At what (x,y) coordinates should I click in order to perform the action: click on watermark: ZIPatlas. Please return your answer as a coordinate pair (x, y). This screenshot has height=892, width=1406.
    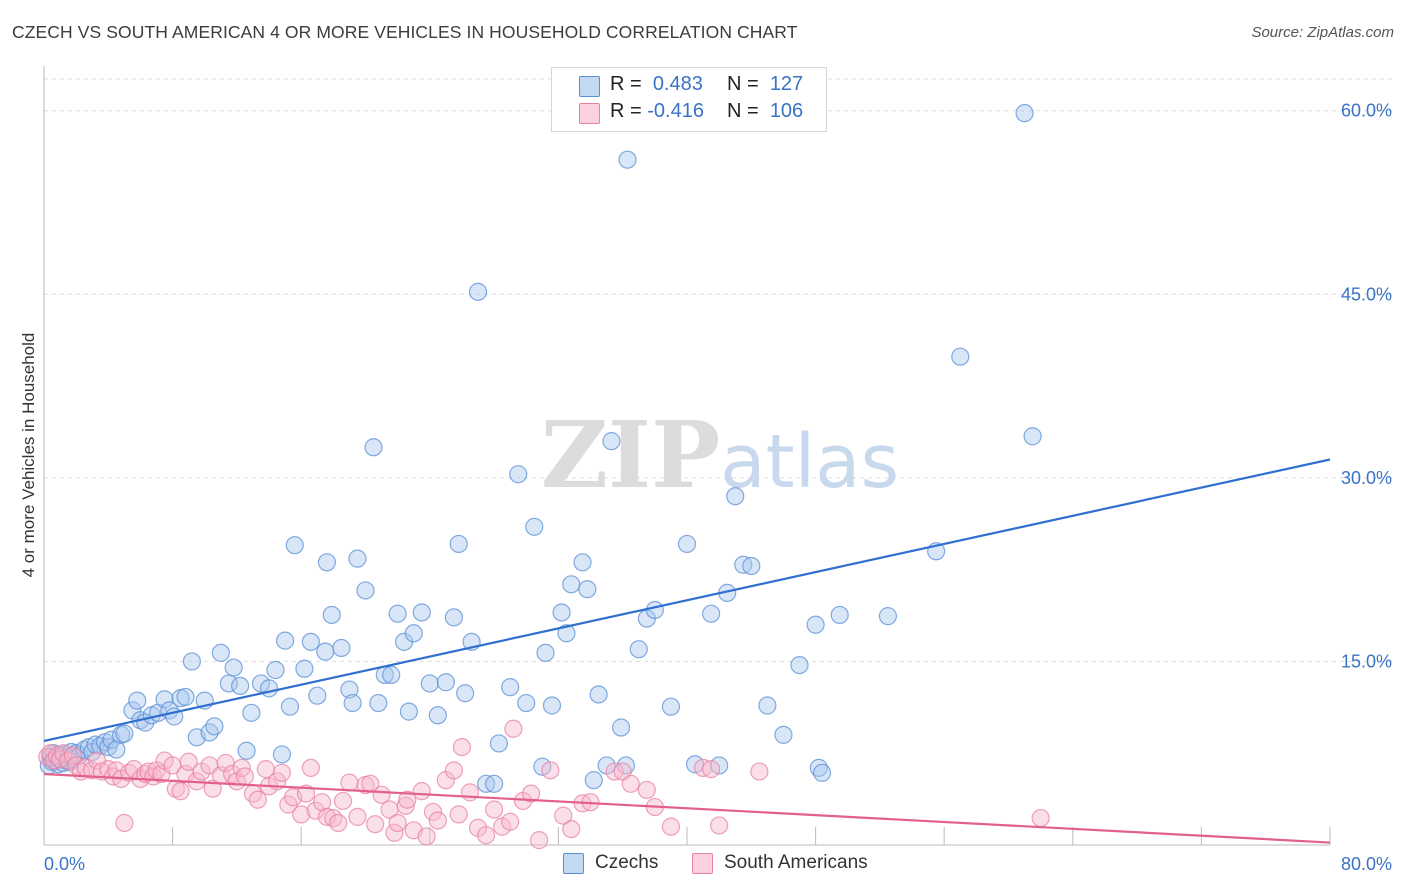
    Looking at the image, I should click on (720, 455).